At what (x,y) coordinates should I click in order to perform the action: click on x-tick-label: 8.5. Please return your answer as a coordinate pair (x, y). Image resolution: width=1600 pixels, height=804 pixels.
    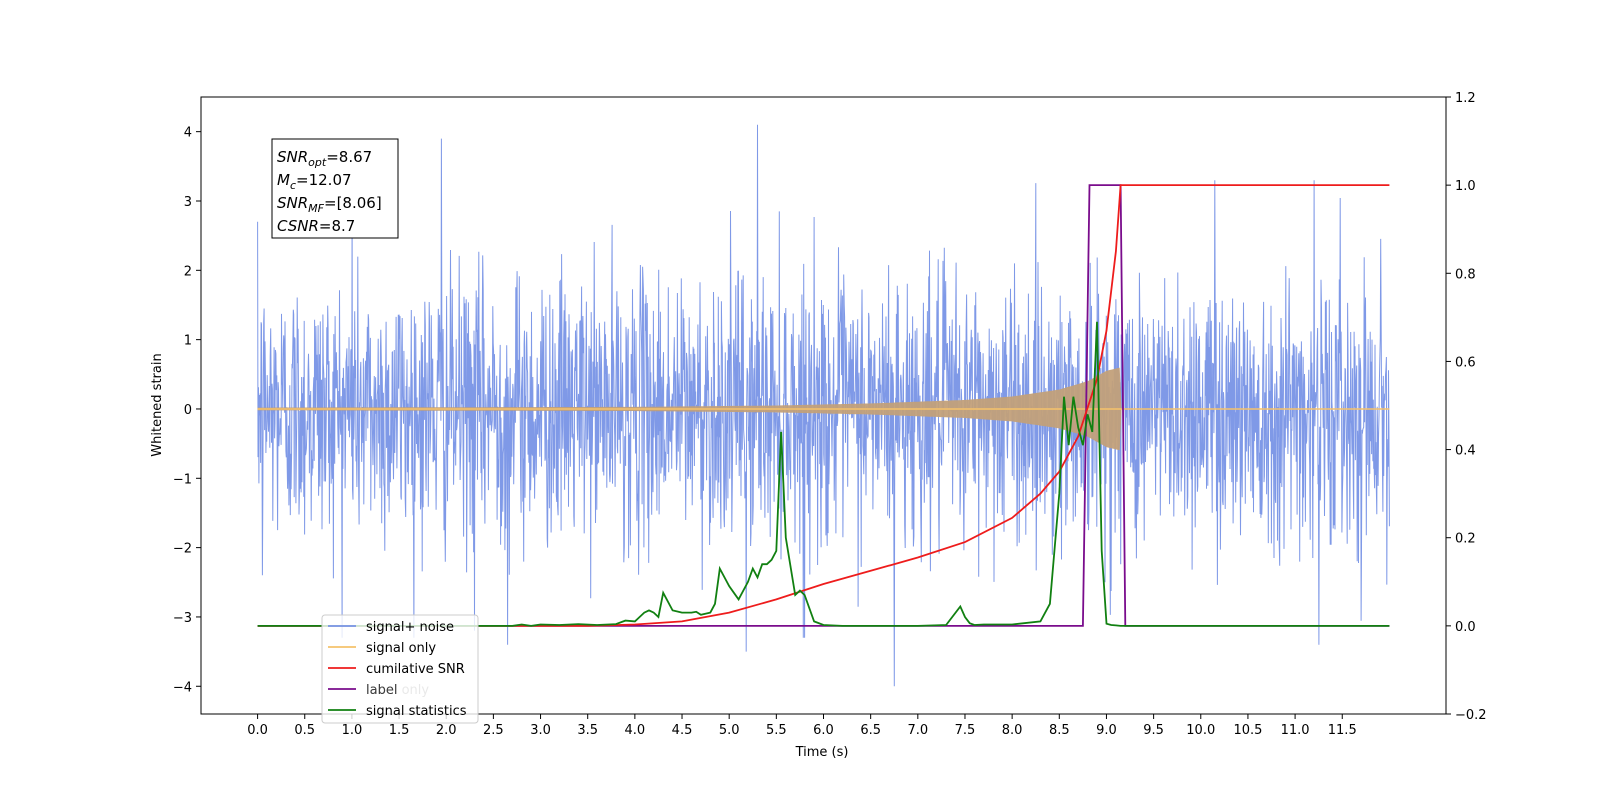
    Looking at the image, I should click on (1059, 730).